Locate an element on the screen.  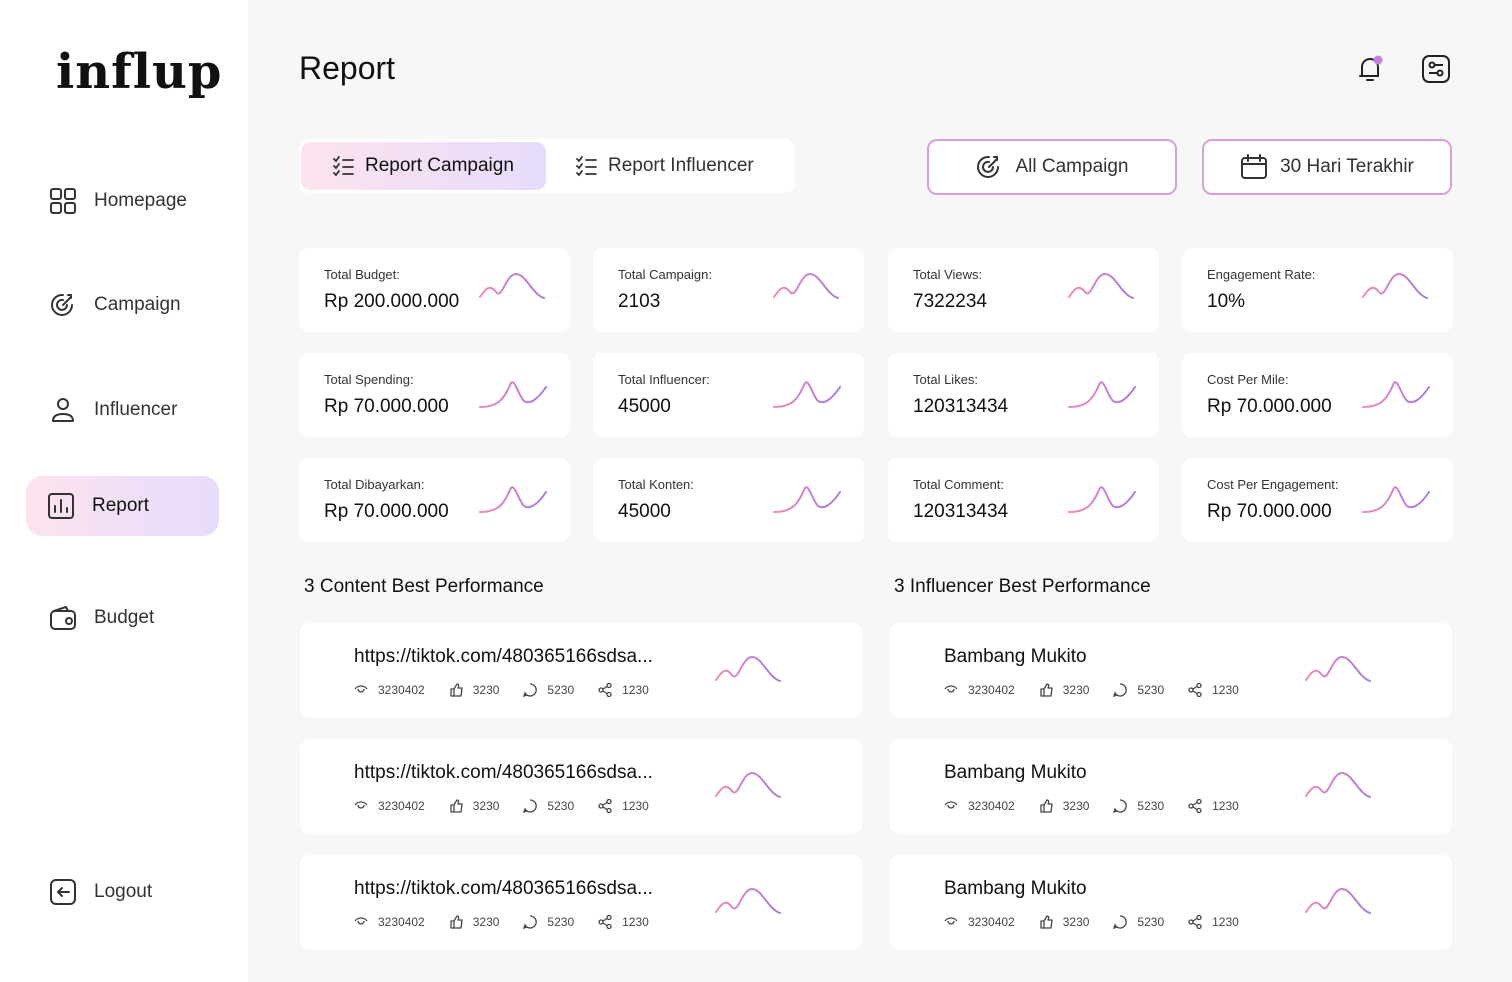
stat-label: Total Influencer: is located at coordinates (664, 379).